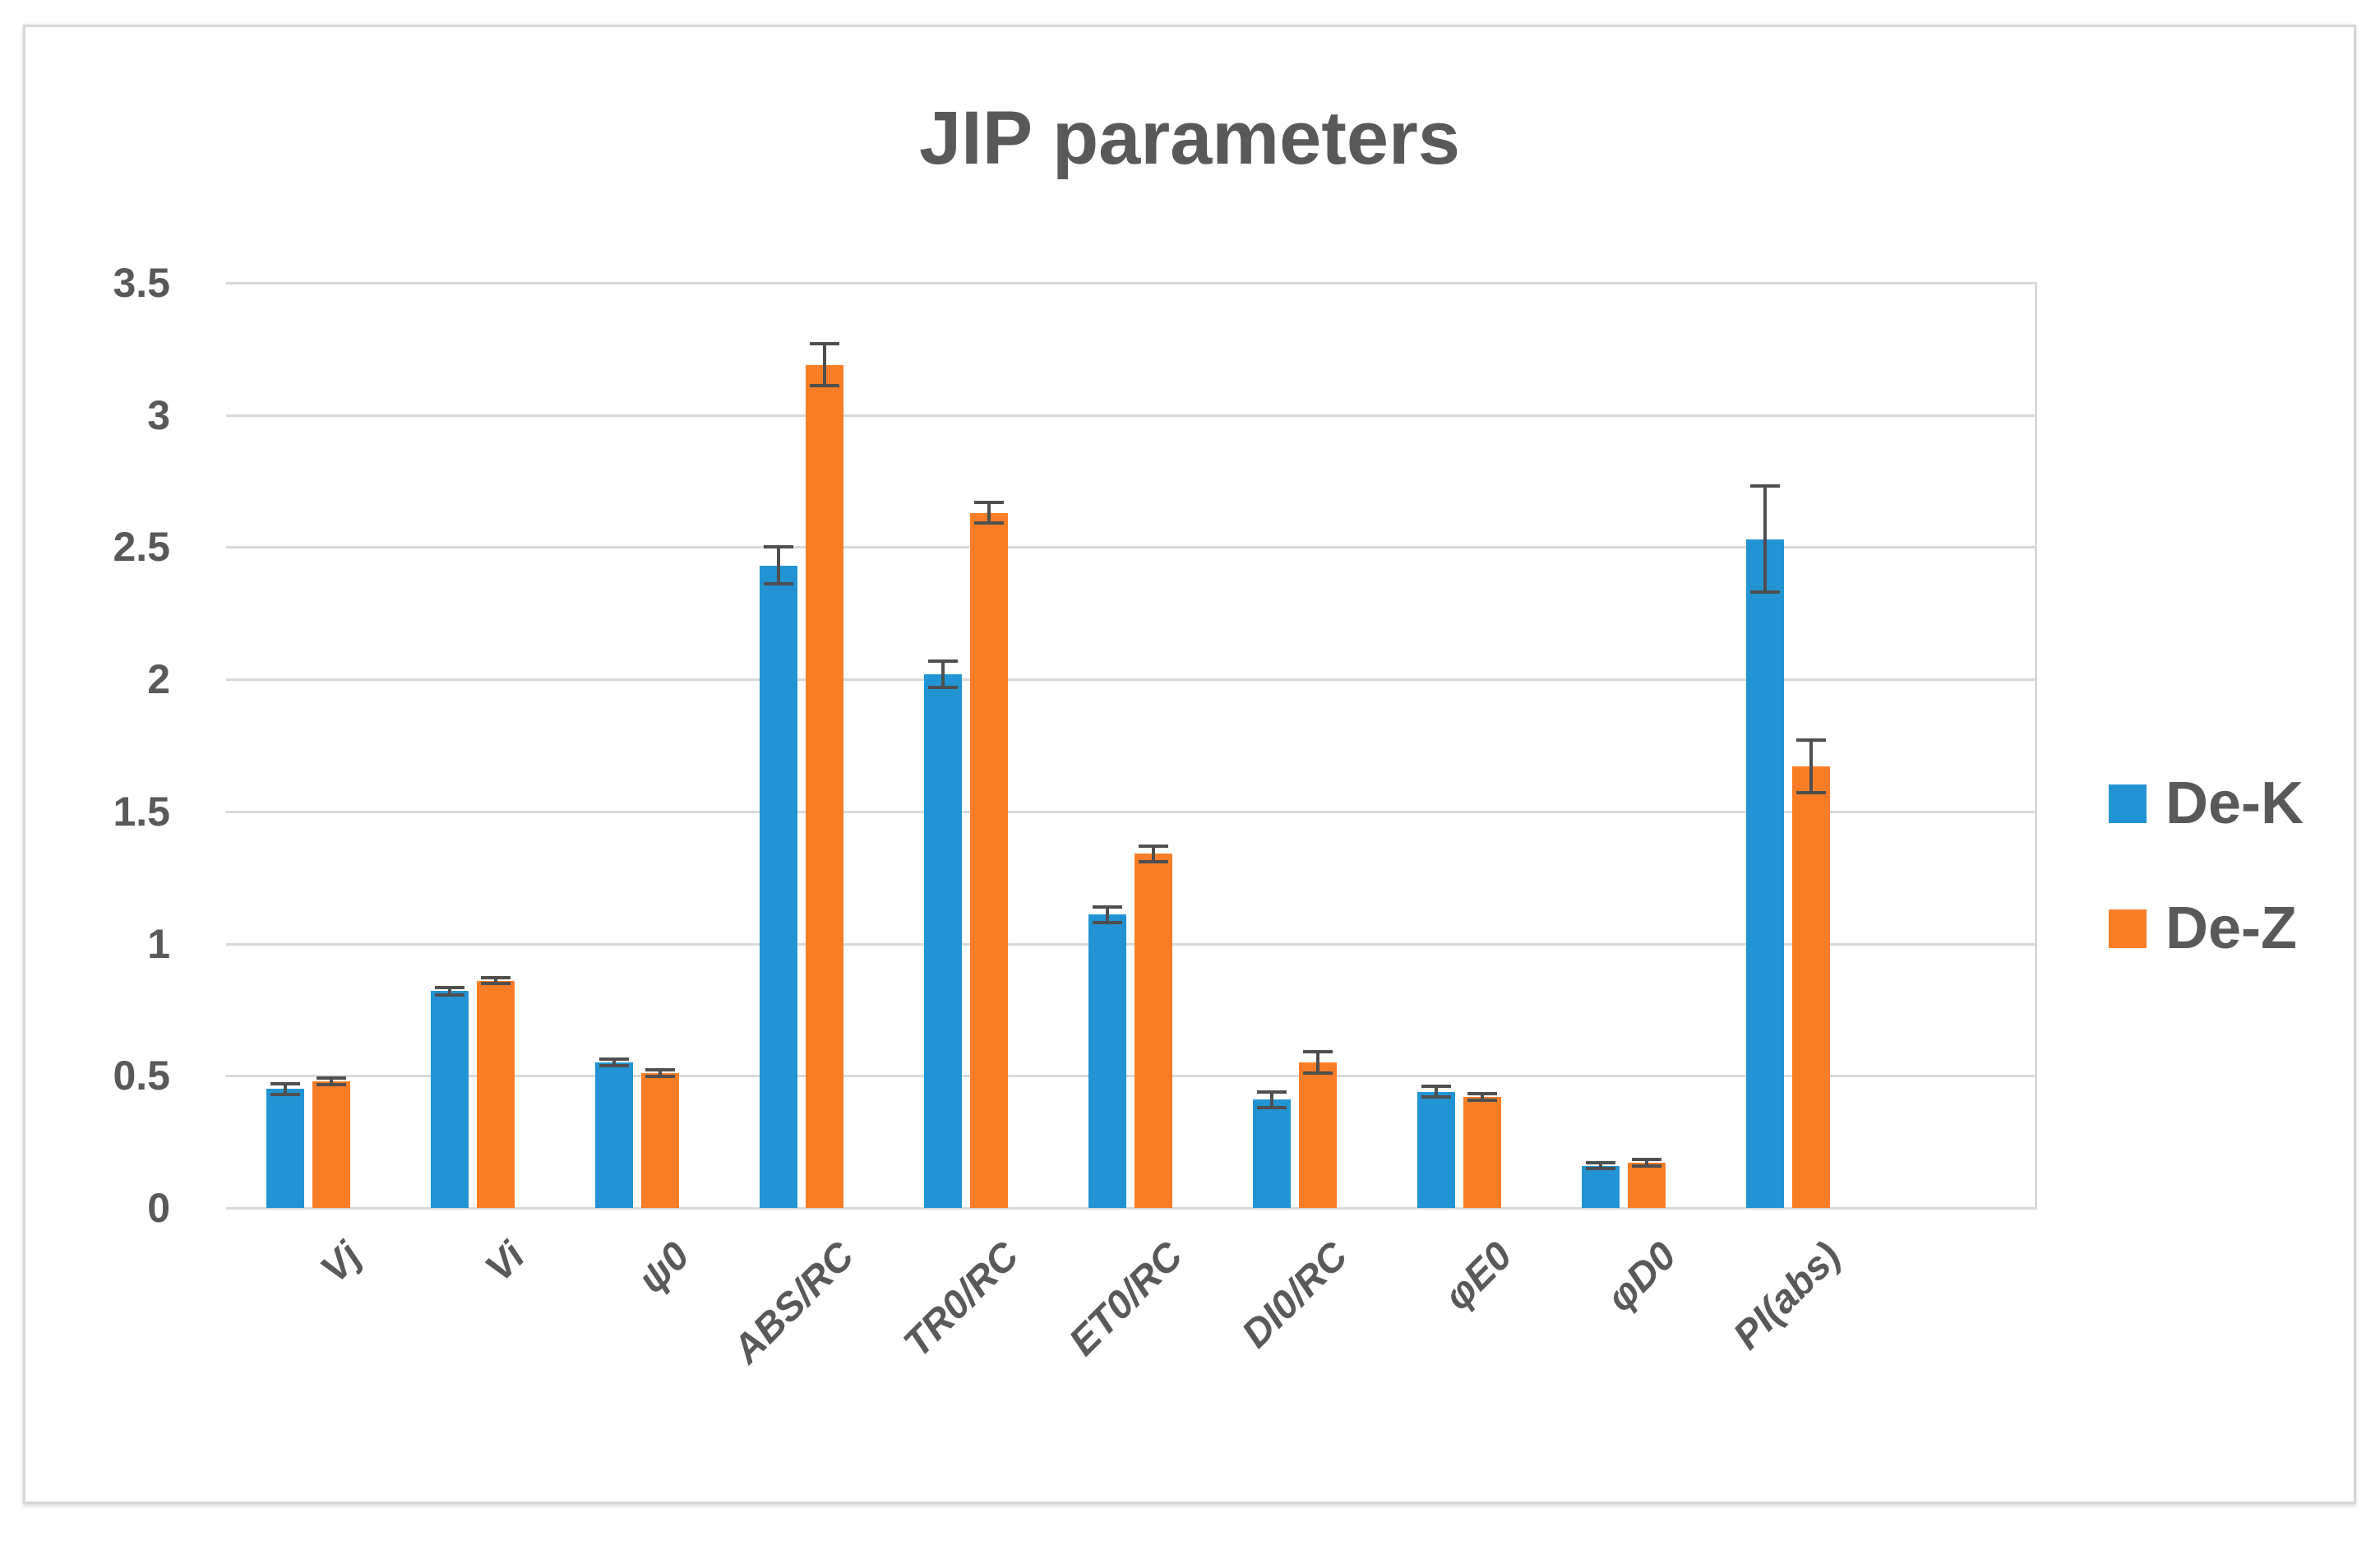  What do you see at coordinates (450, 1099) in the screenshot?
I see `bar-de-k-vi` at bounding box center [450, 1099].